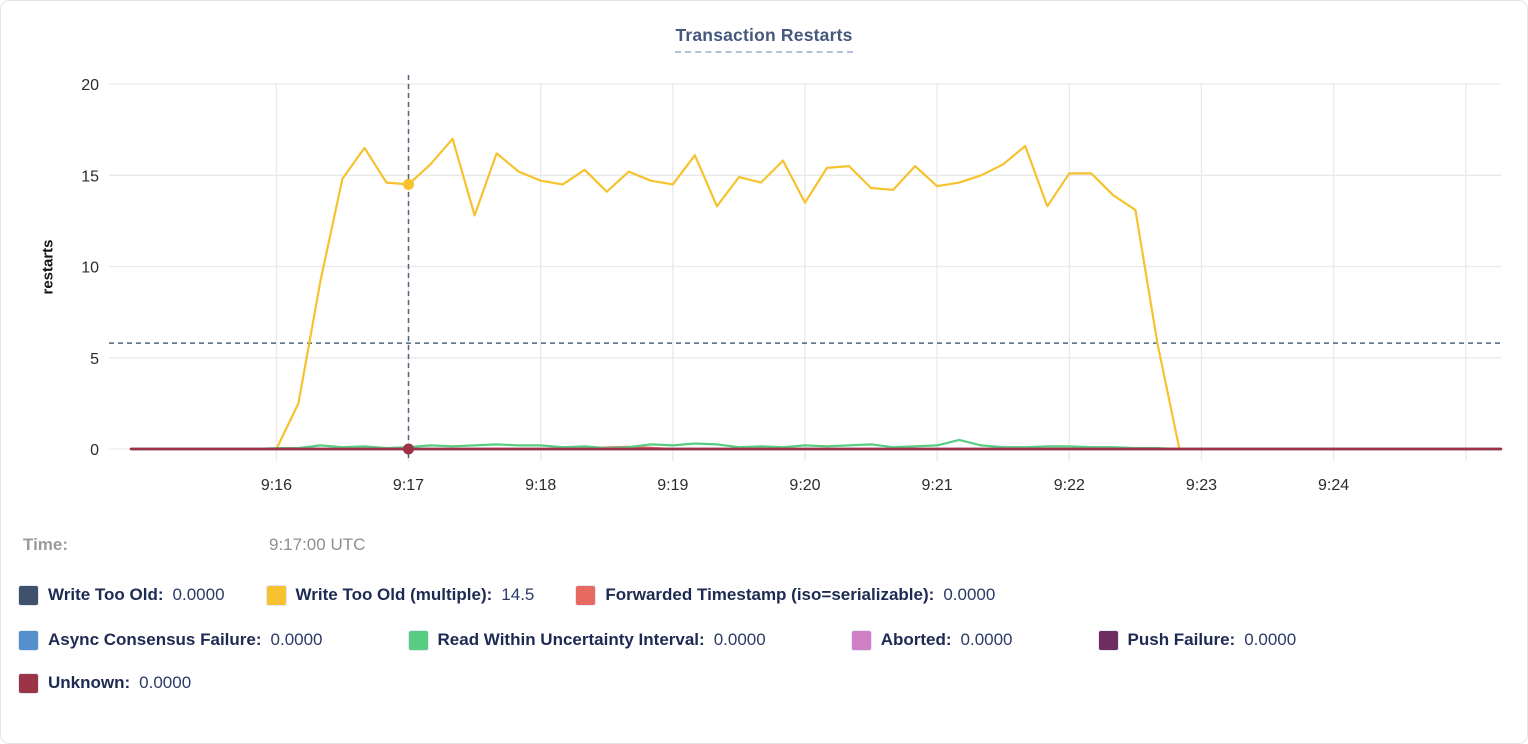 Image resolution: width=1528 pixels, height=744 pixels. I want to click on x-tick-label: 9:16, so click(276, 485).